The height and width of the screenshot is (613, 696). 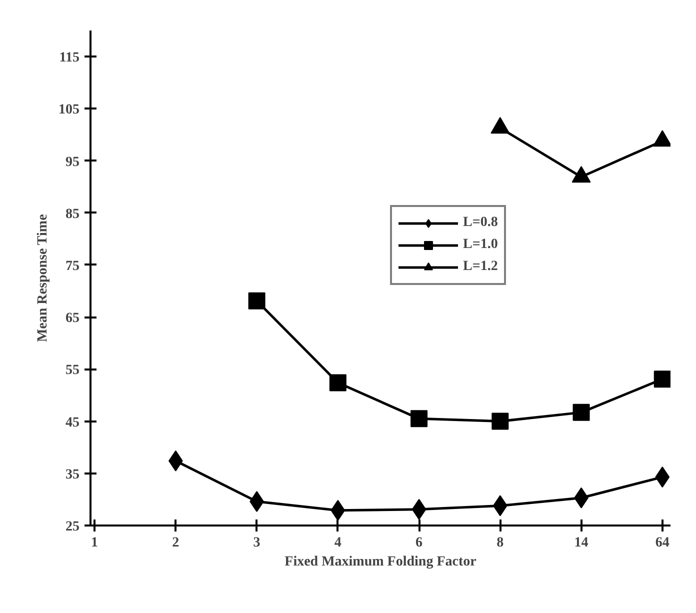 I want to click on x-tick-label: 64, so click(x=662, y=543).